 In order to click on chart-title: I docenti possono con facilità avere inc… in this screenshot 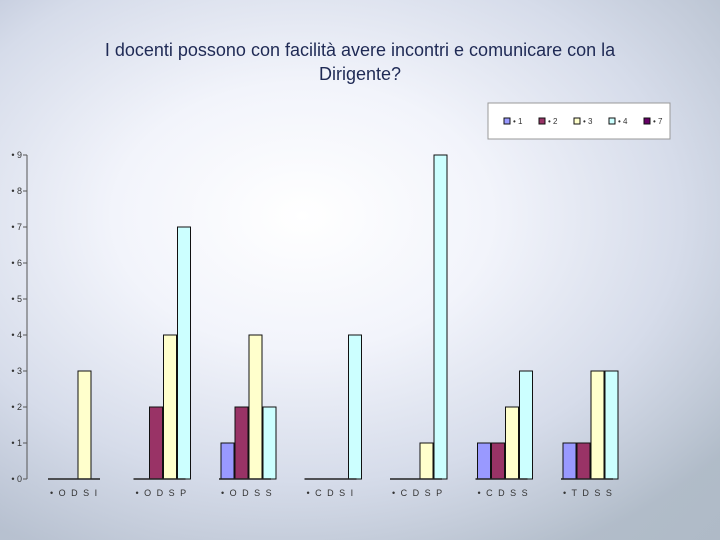, I will do `click(360, 62)`.